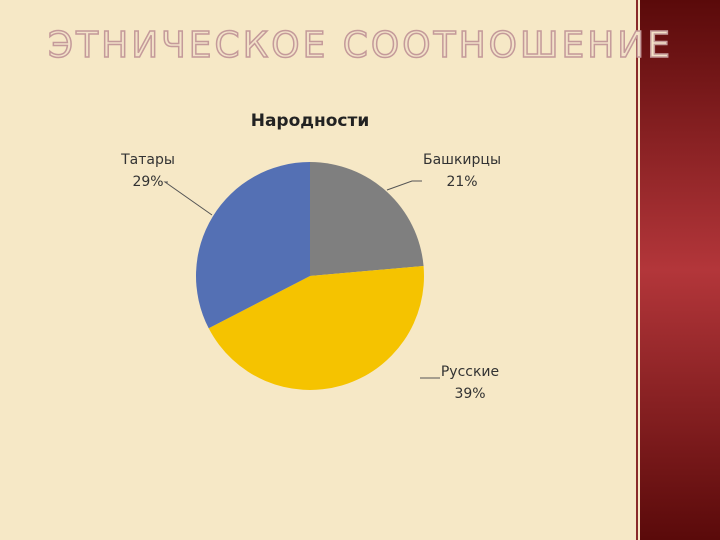  I want to click on slice-value-label: 29%, so click(147, 182).